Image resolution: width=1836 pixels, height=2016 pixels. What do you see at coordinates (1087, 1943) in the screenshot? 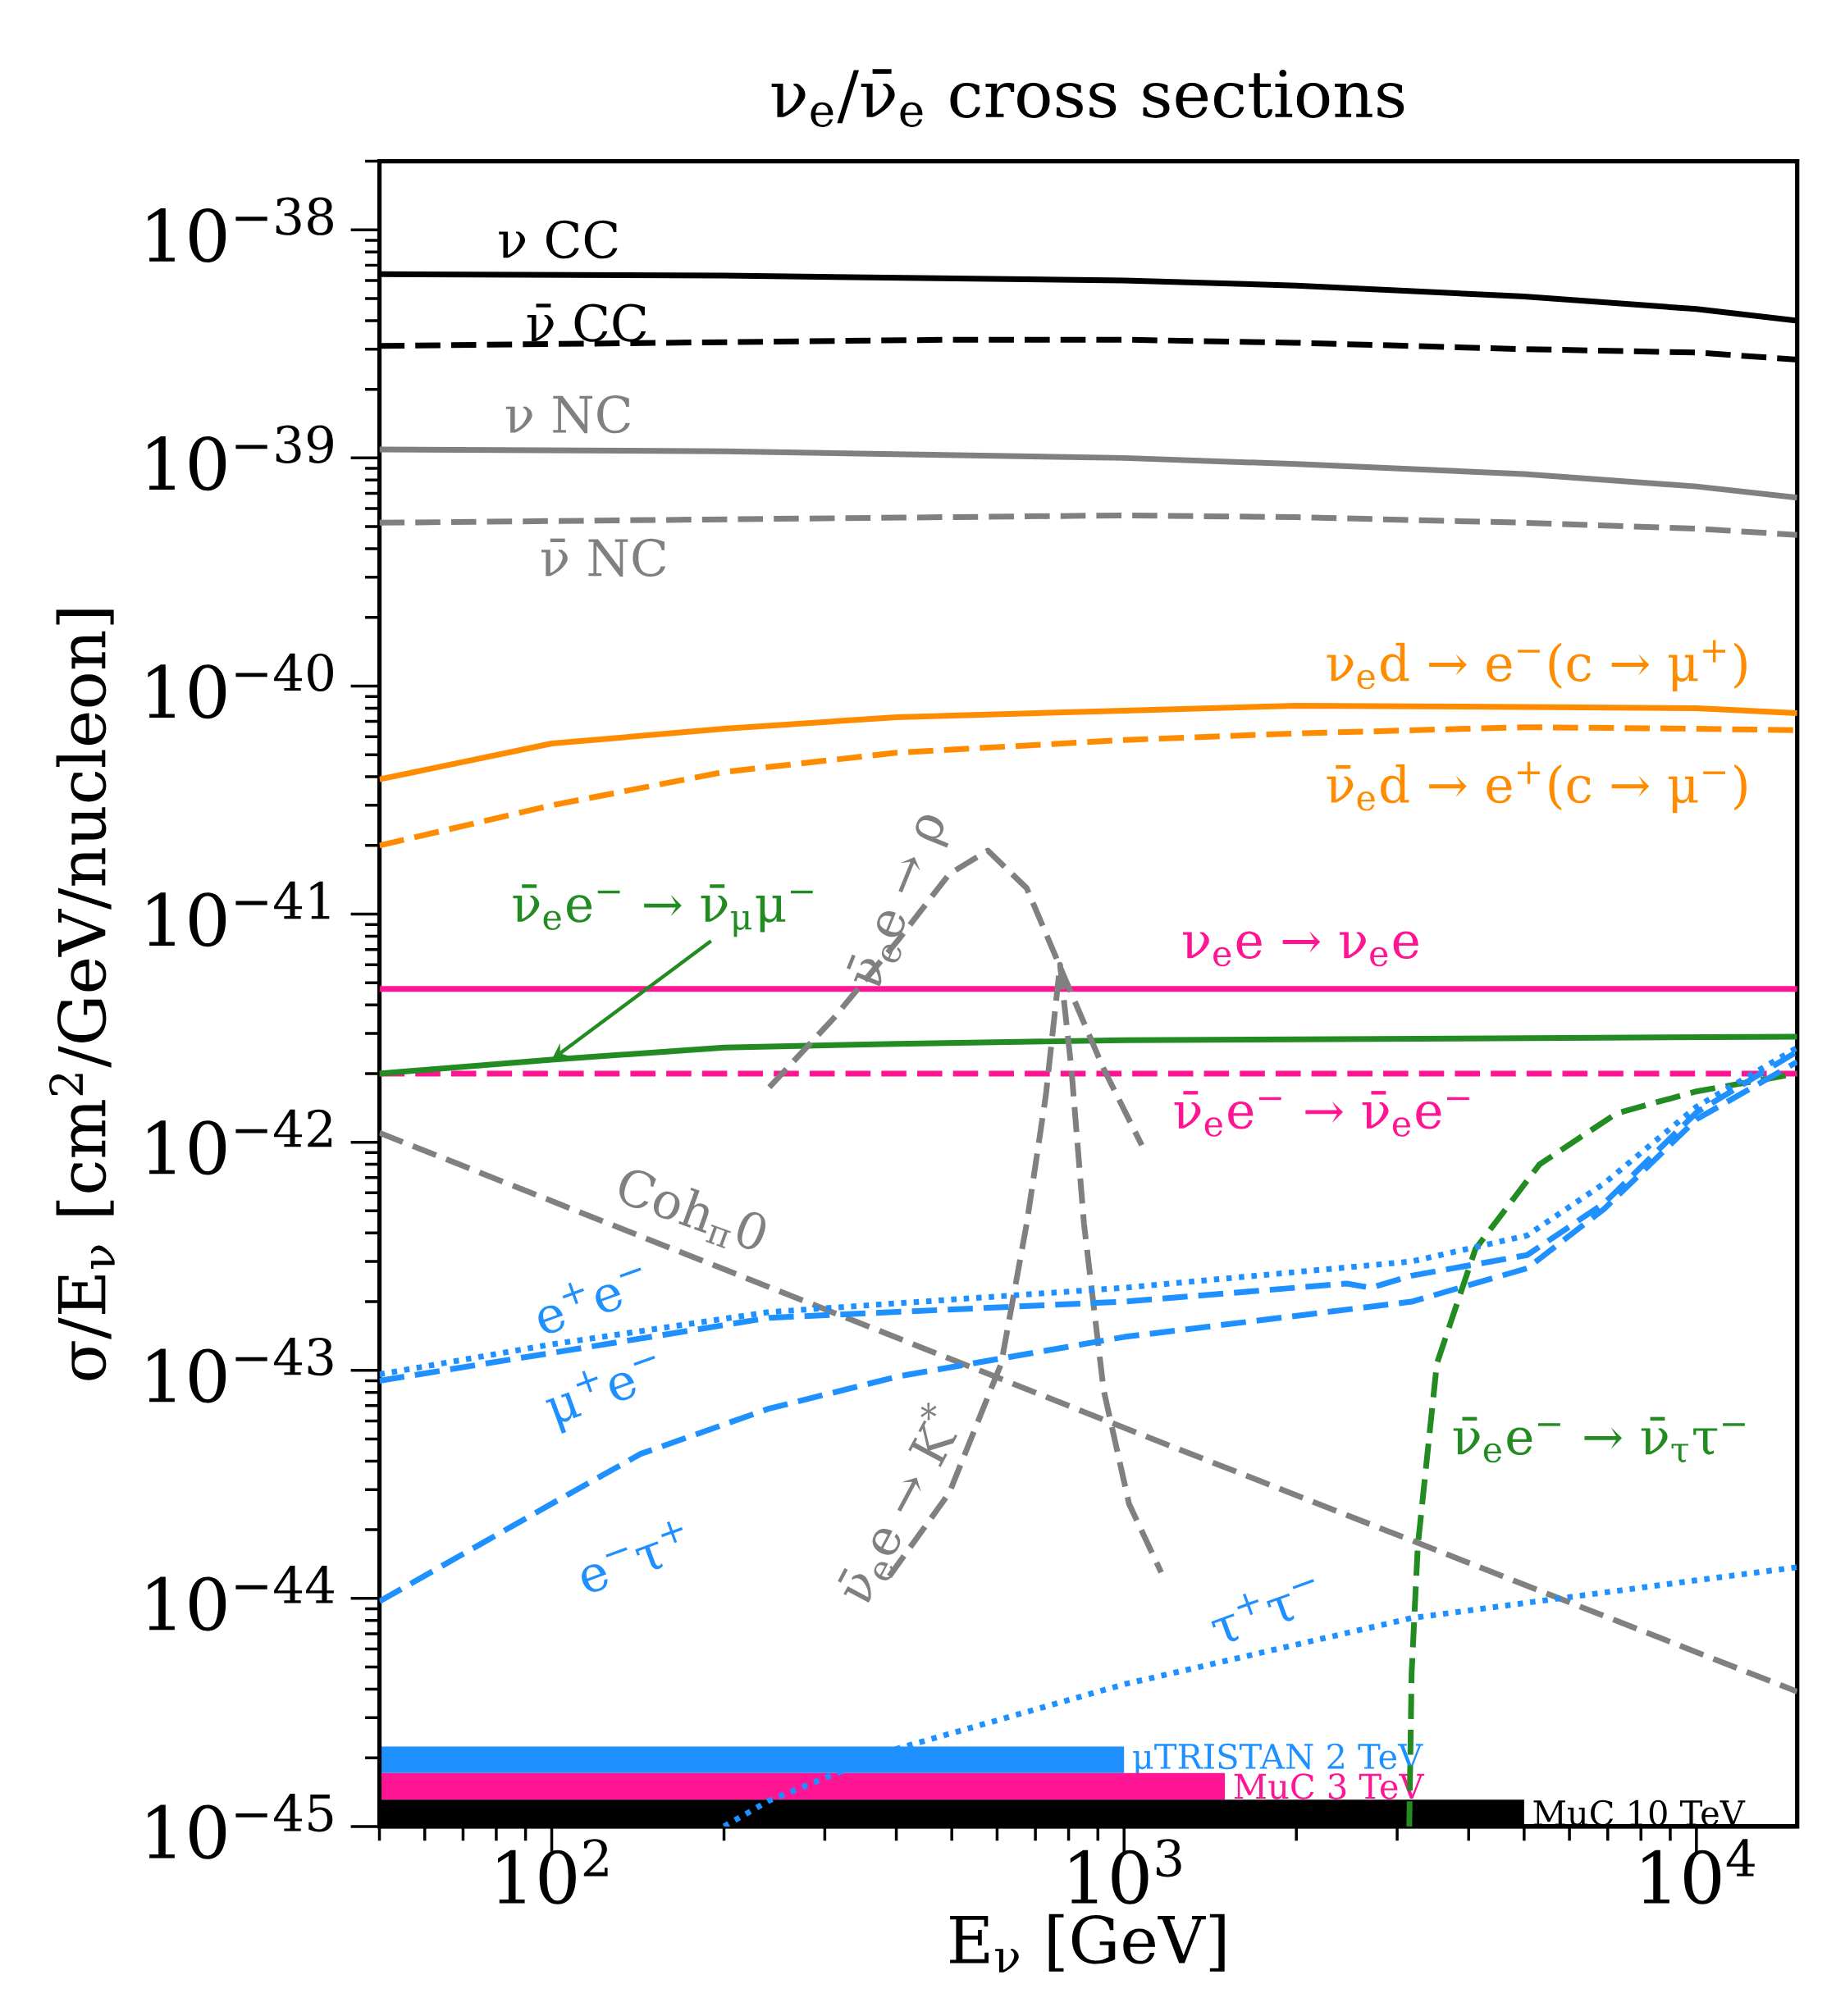
I see `x-axis-title: E$_{ν}$ [GeV]` at bounding box center [1087, 1943].